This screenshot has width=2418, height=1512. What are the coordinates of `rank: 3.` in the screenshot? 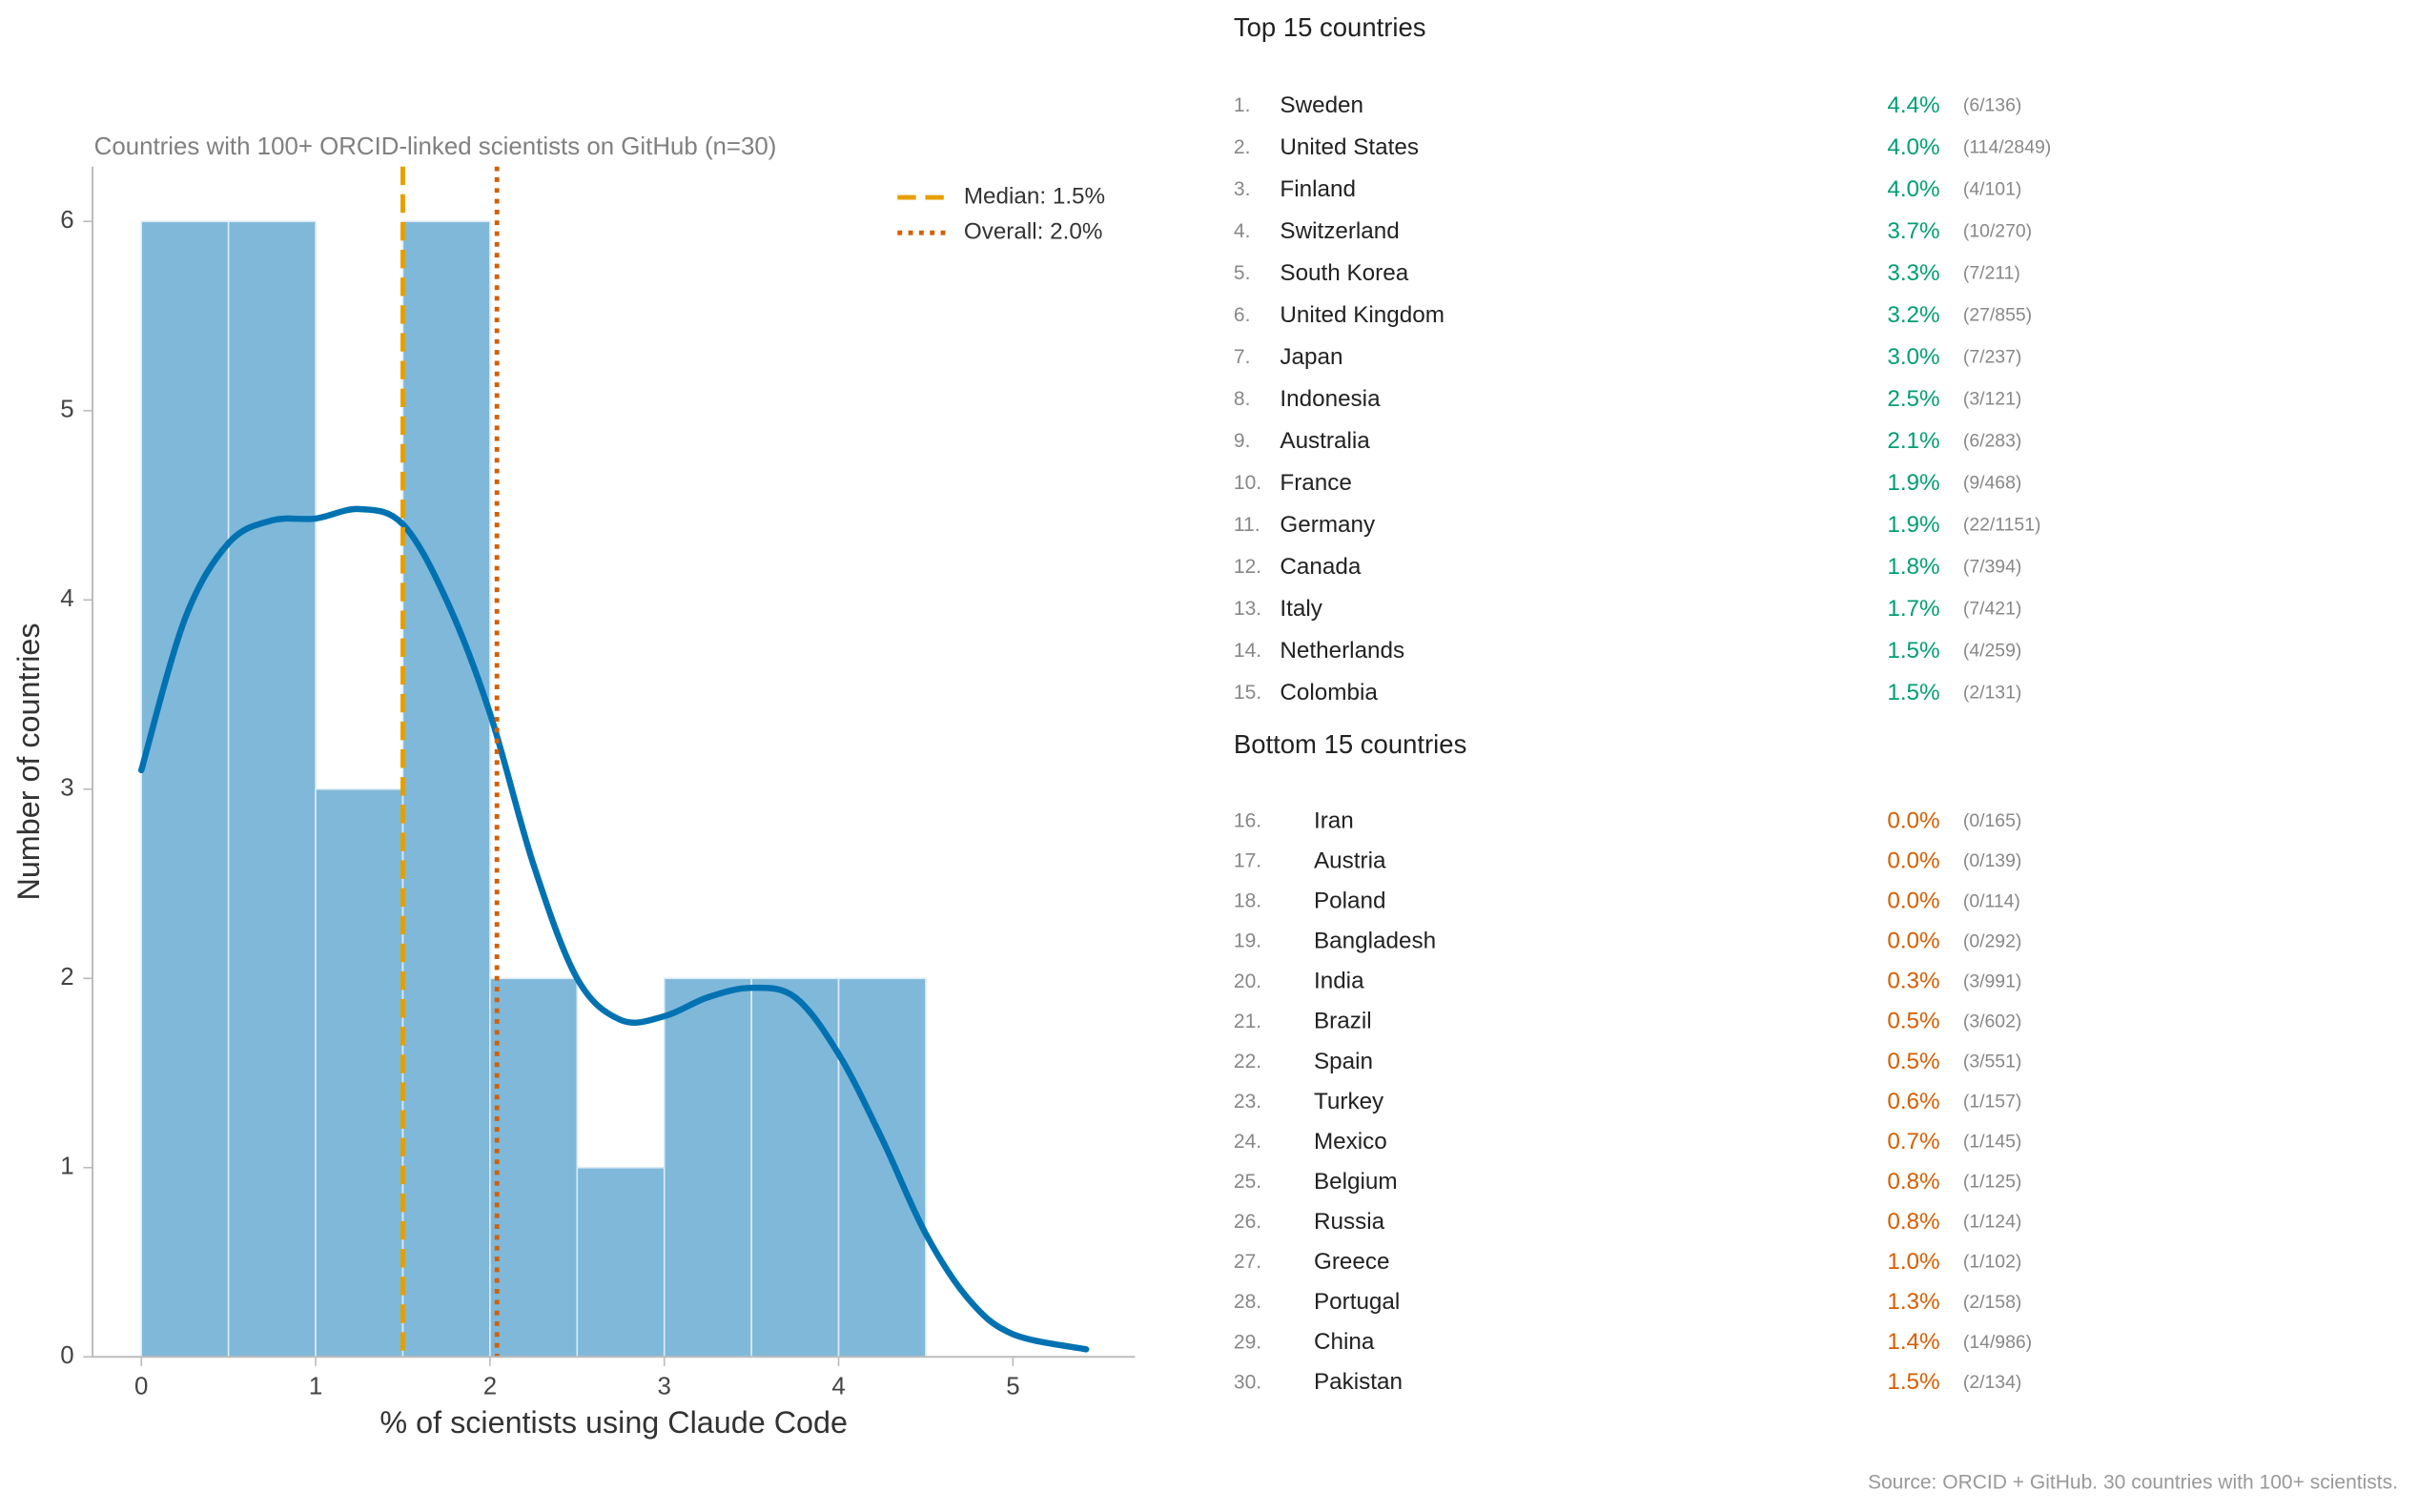 It's located at (1242, 189).